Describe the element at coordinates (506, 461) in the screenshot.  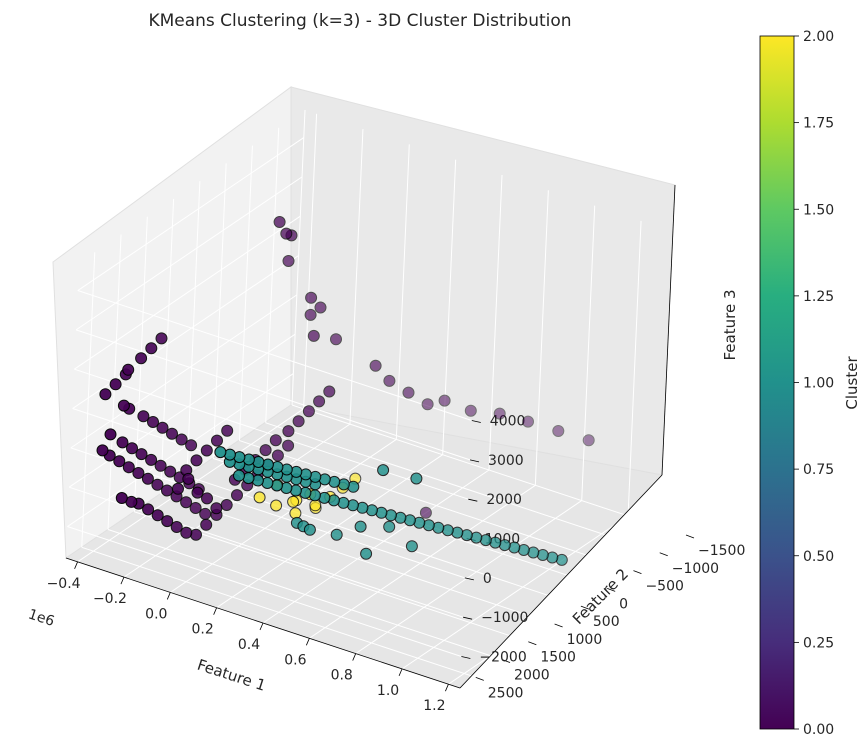
I see `z-tick-label-5: 3000` at that location.